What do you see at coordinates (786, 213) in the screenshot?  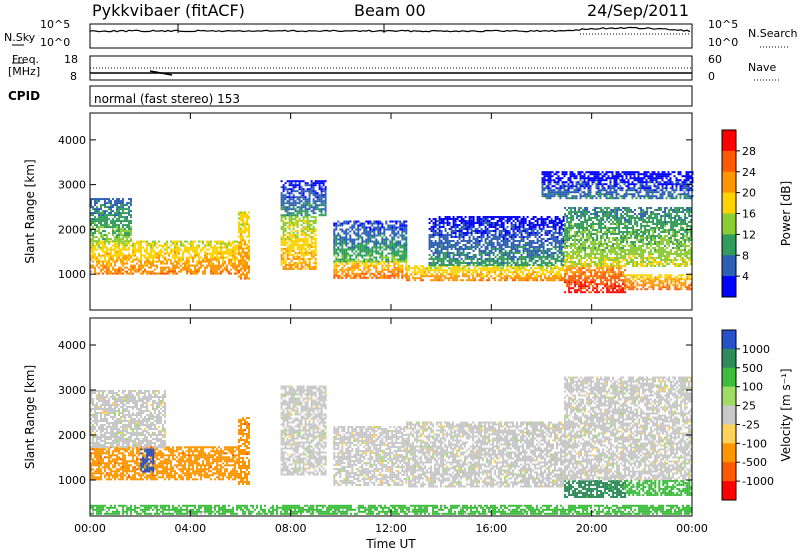 I see `power-colorbar-label: Power [dB]` at bounding box center [786, 213].